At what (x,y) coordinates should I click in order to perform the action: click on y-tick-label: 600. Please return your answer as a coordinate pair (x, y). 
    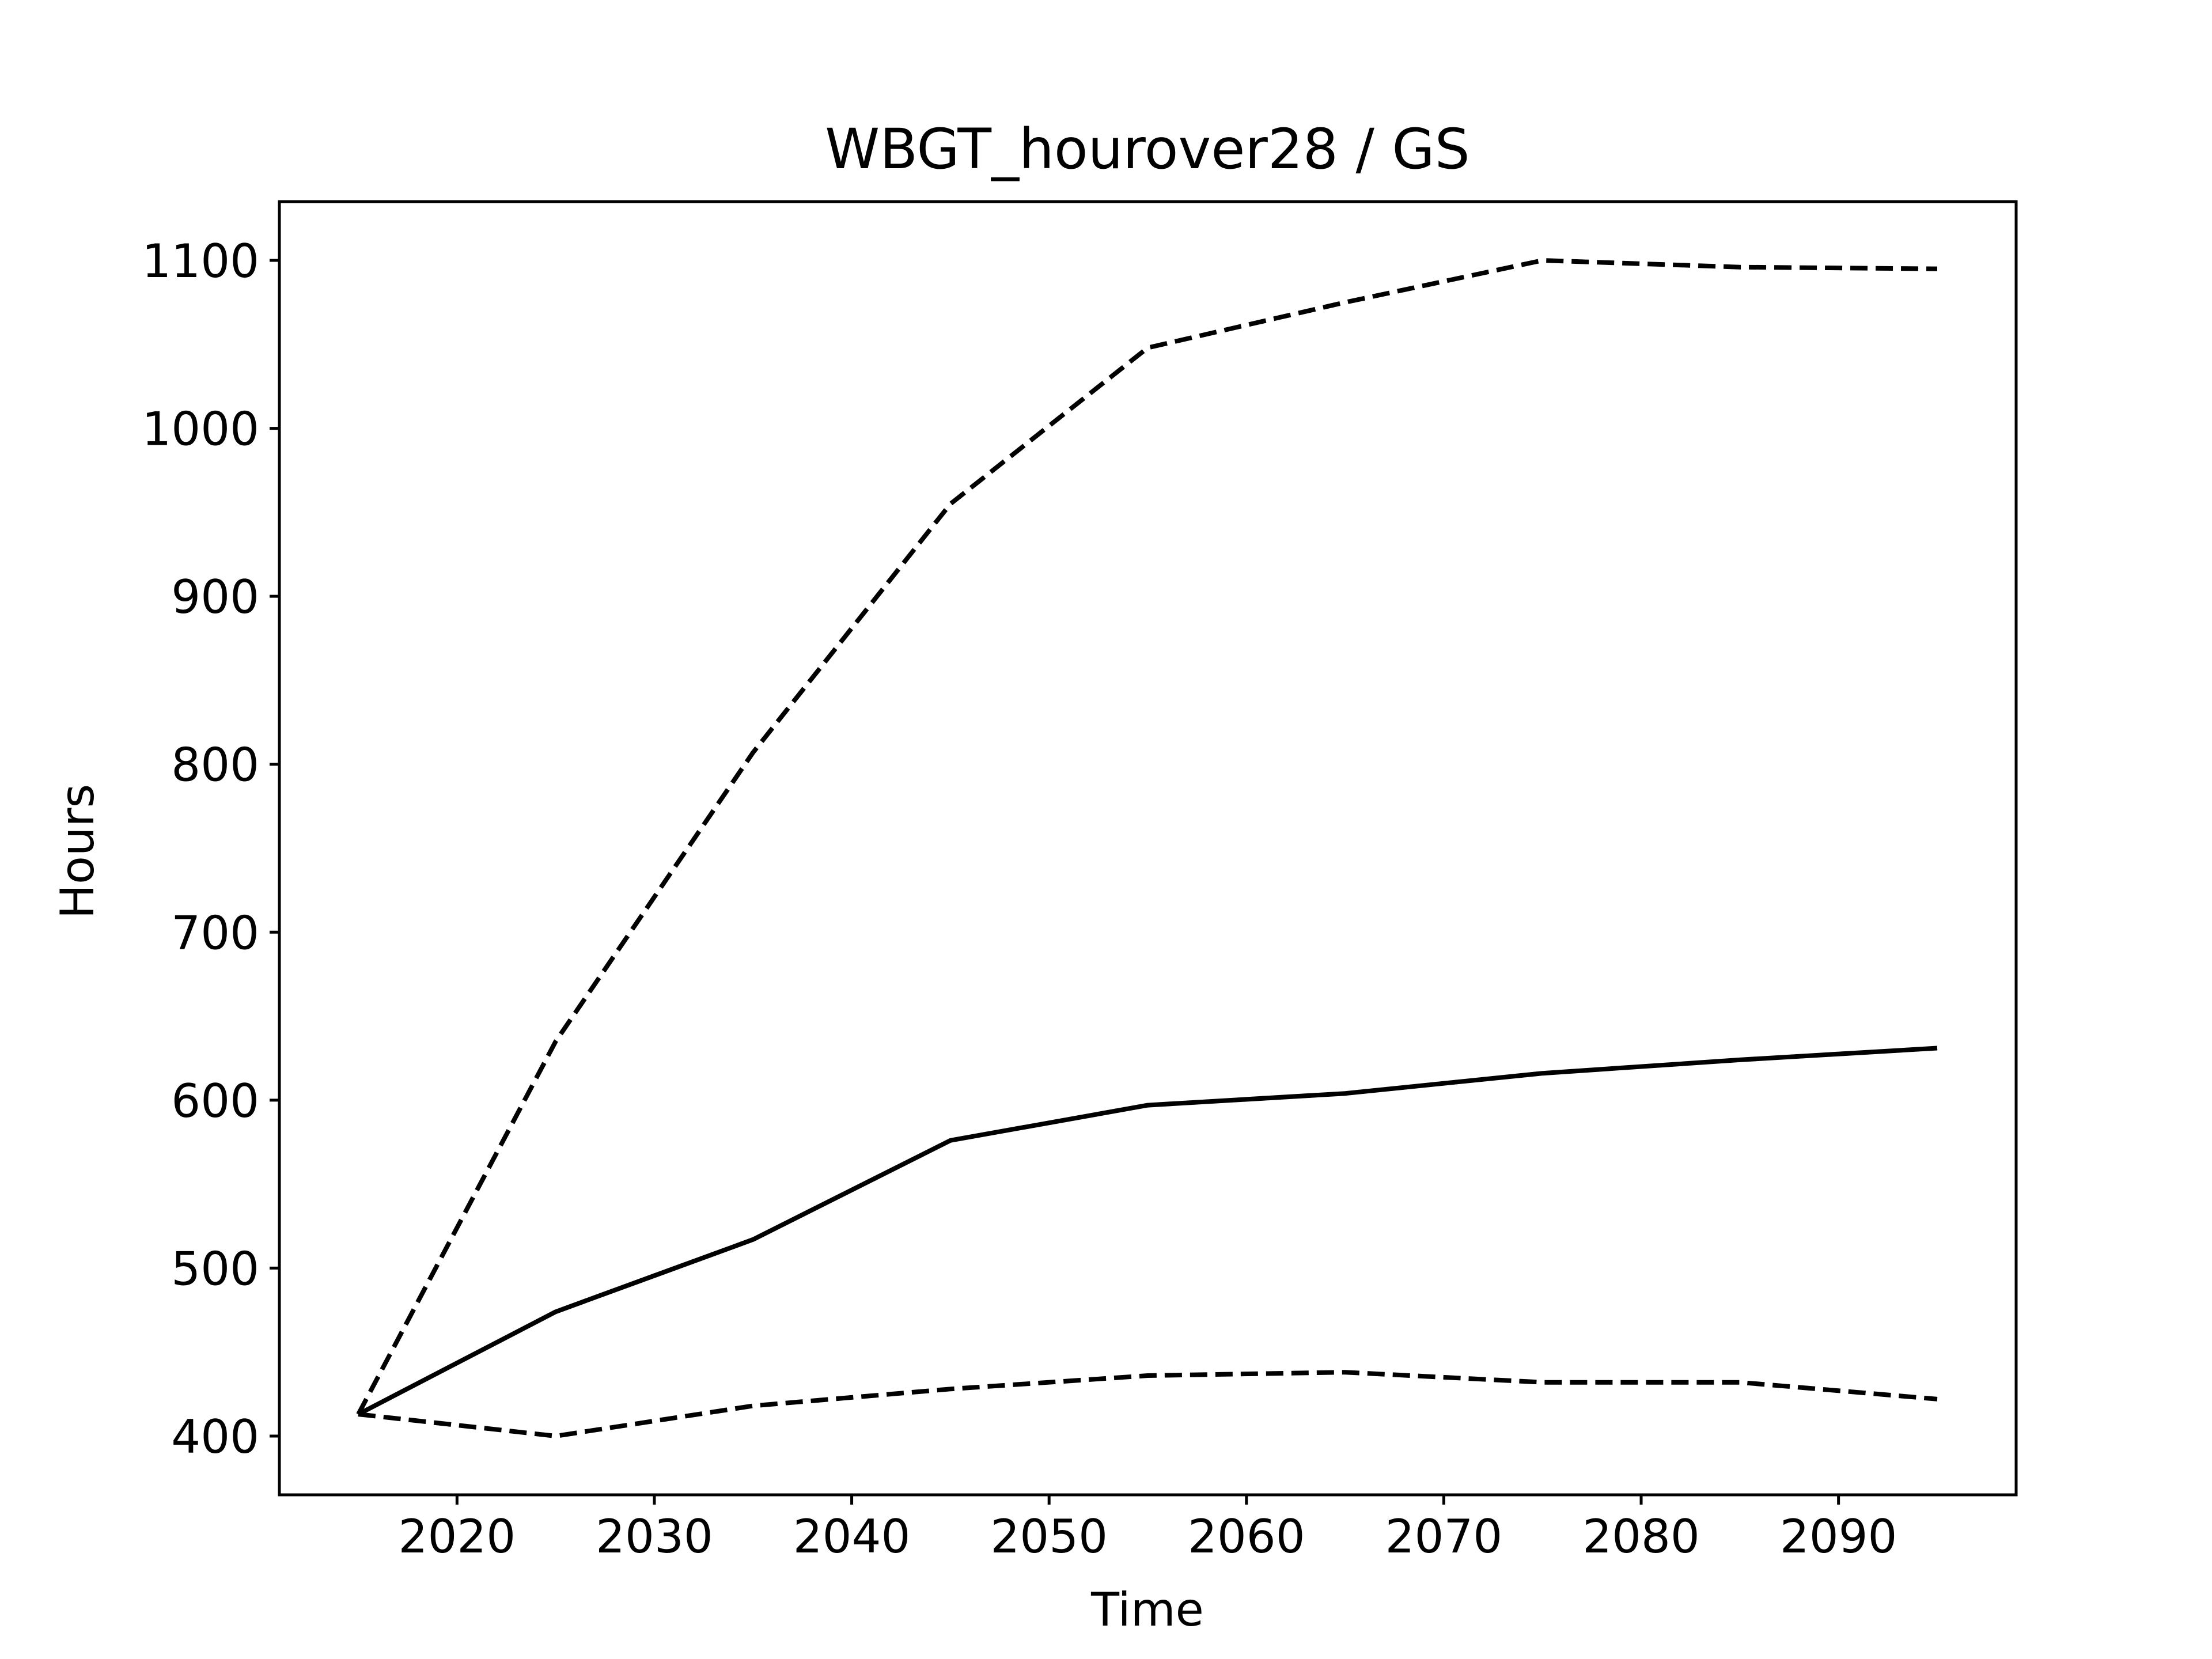
    Looking at the image, I should click on (215, 1101).